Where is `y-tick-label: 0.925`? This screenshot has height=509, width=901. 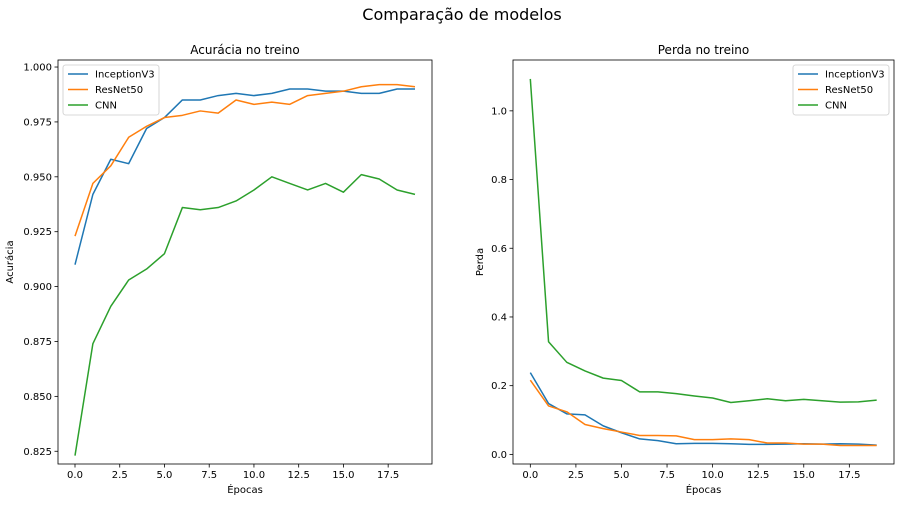
y-tick-label: 0.925 is located at coordinates (37, 232).